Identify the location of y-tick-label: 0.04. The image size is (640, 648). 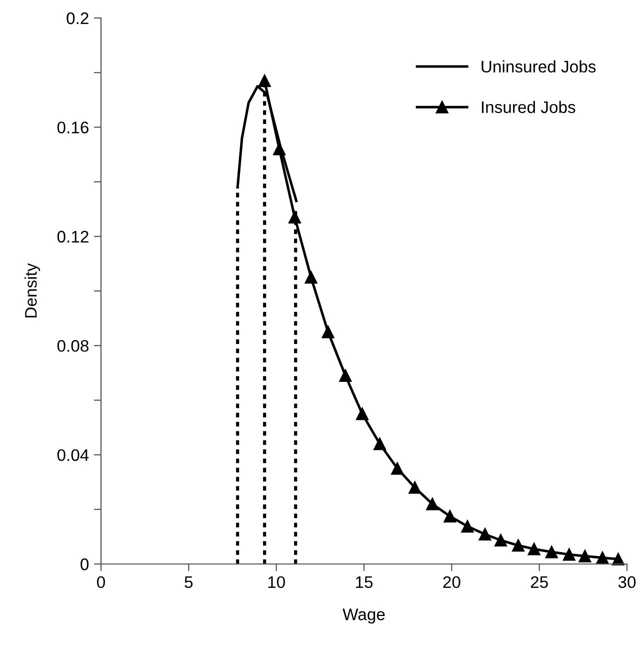
(73, 455).